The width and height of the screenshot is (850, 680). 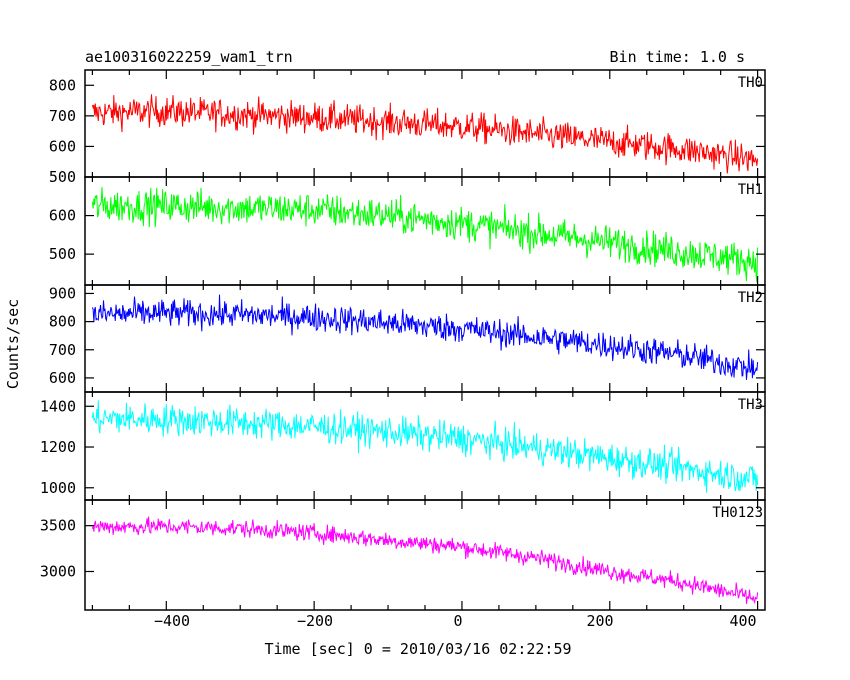 I want to click on y-tick-label: 3500, so click(x=58, y=526).